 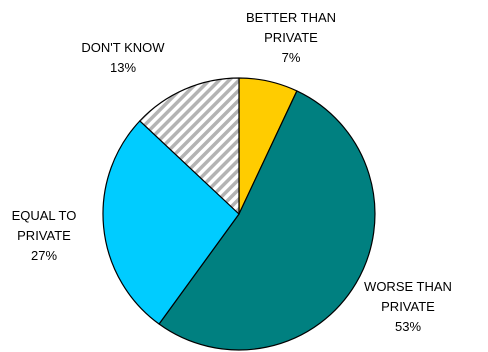 What do you see at coordinates (408, 286) in the screenshot?
I see `slice-label-line: WORSE THAN` at bounding box center [408, 286].